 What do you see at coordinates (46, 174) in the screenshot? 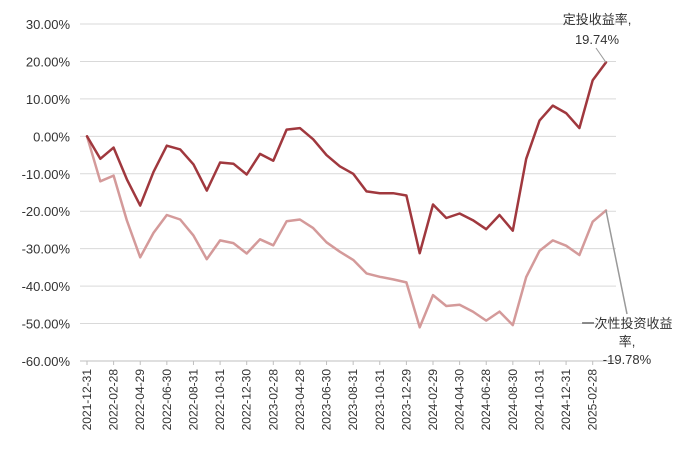
I see `y-tick-label-4: -10.00%` at bounding box center [46, 174].